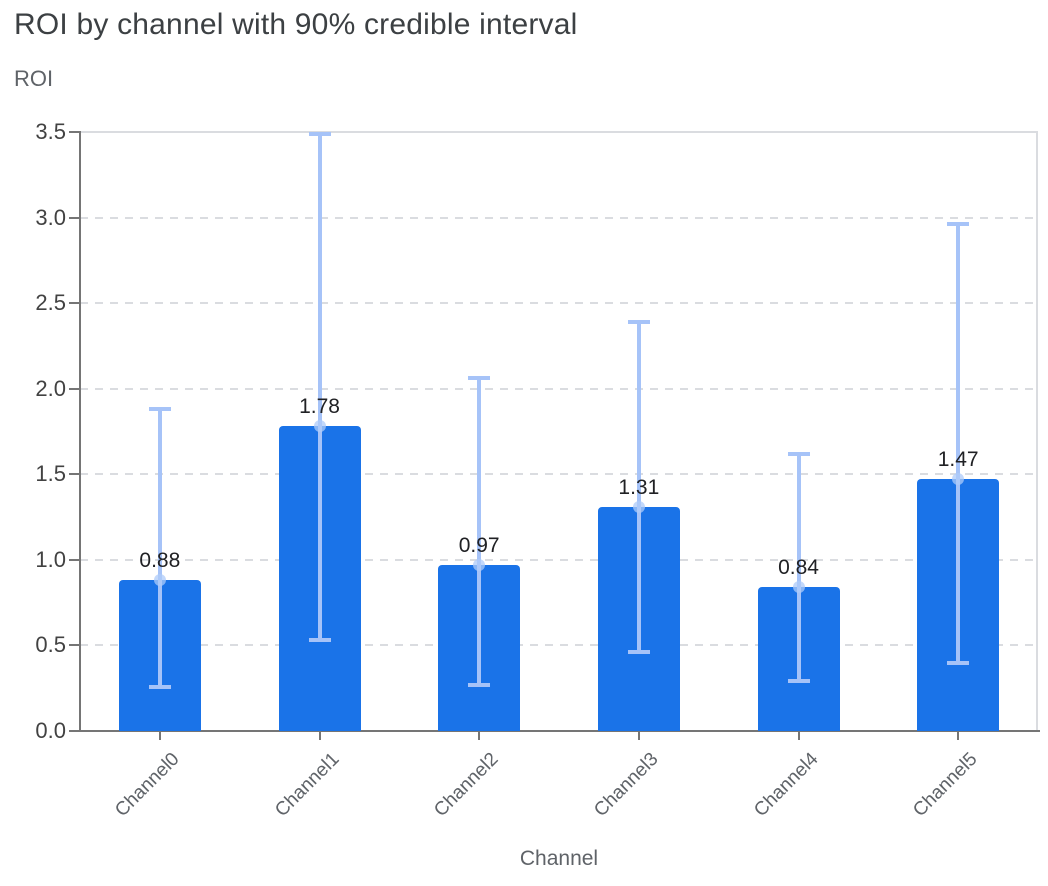 The height and width of the screenshot is (886, 1048). Describe the element at coordinates (559, 731) in the screenshot. I see `x-axis-line` at that location.